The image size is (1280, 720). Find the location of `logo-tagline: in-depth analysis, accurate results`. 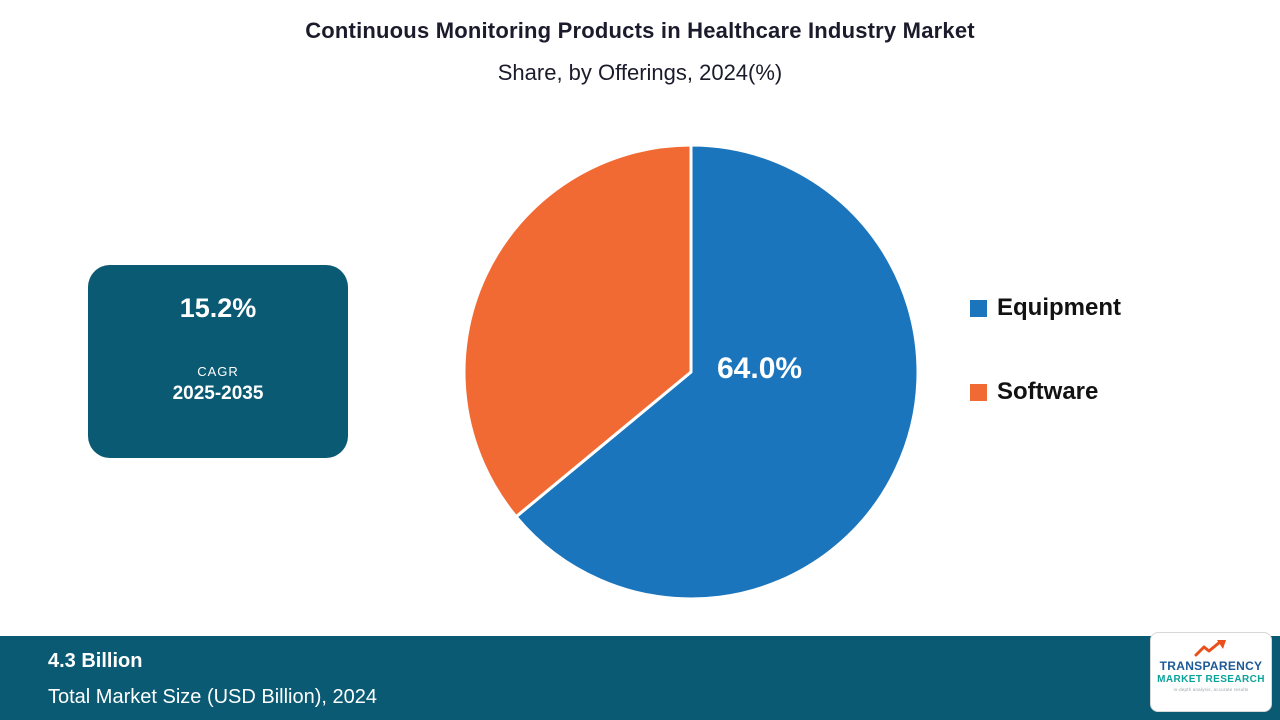

logo-tagline: in-depth analysis, accurate results is located at coordinates (1211, 689).